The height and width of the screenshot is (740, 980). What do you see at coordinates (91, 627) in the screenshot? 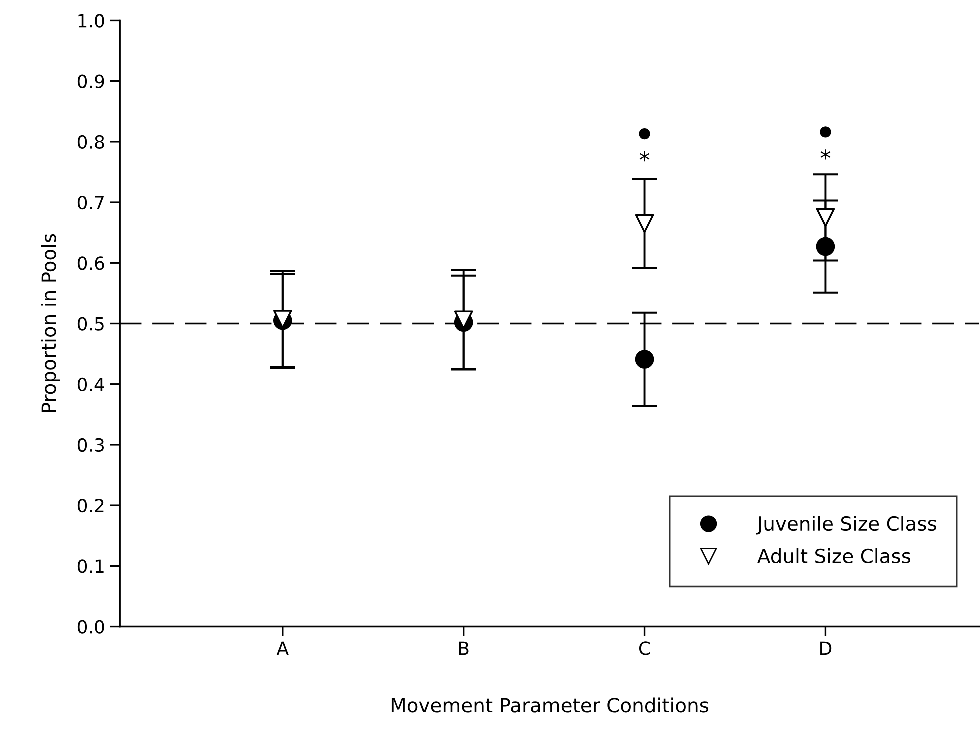
I see `y-tick-label: 0.0` at bounding box center [91, 627].